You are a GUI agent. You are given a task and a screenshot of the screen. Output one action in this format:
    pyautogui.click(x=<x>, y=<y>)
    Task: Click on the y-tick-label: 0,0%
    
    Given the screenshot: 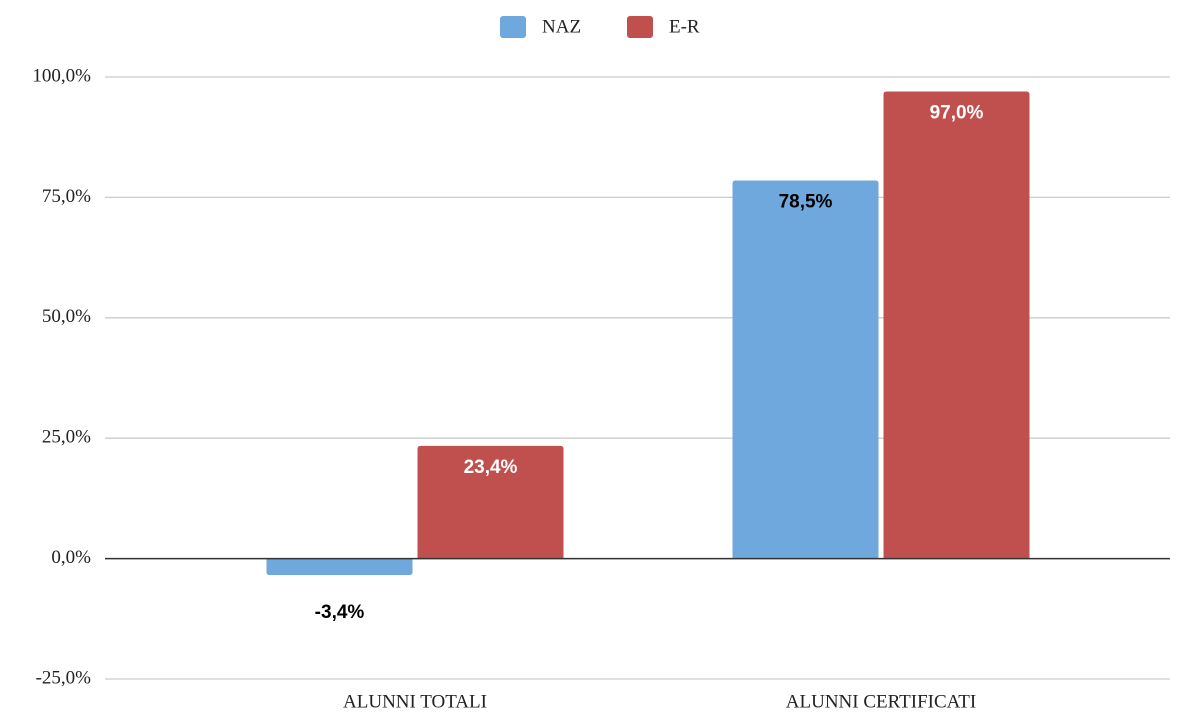 What is the action you would take?
    pyautogui.click(x=71, y=557)
    